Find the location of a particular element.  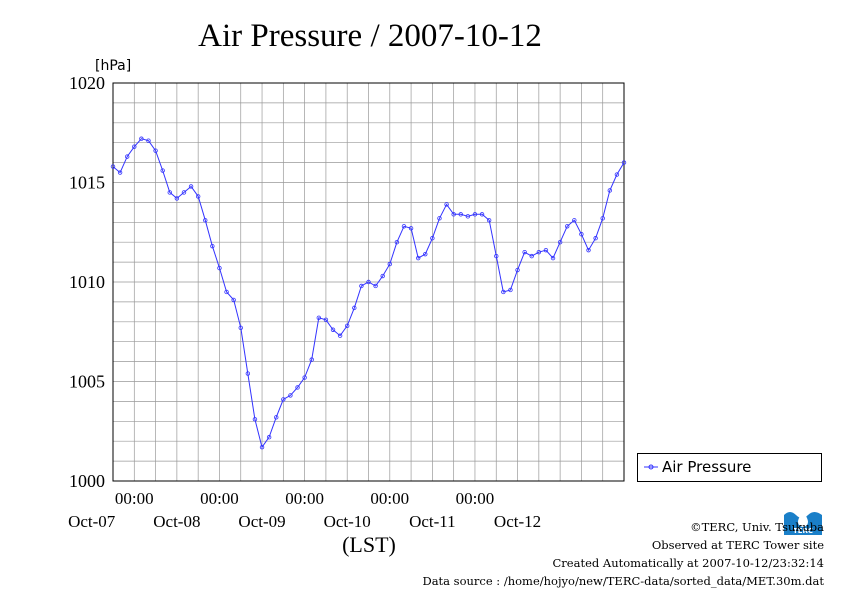

x-tick-date: Oct-10 is located at coordinates (347, 521).